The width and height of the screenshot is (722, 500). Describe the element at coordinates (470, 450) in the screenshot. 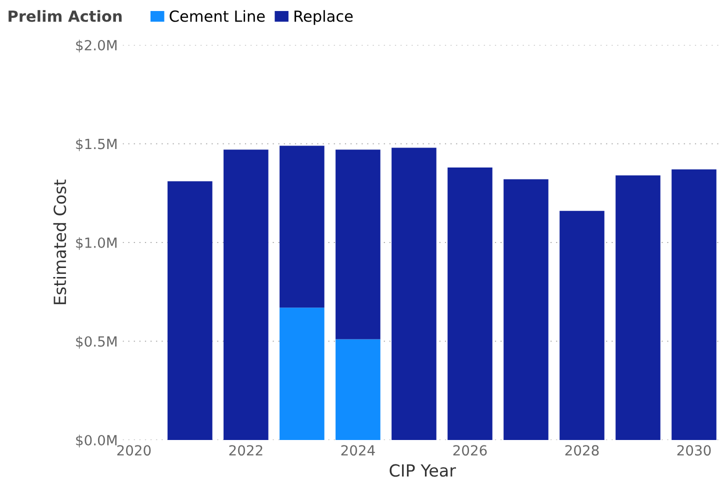

I see `x-tick-label: 2026` at that location.